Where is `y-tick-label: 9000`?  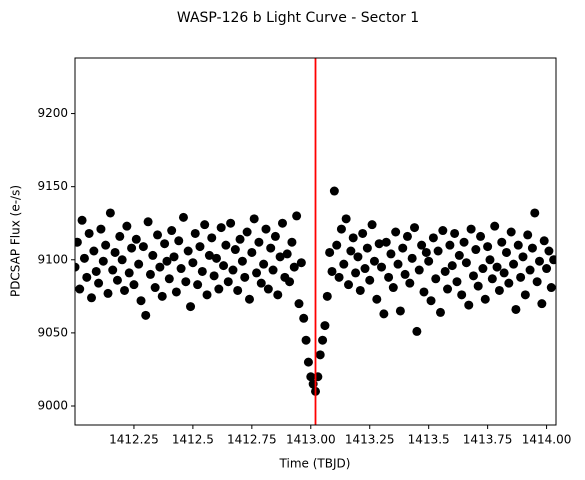
y-tick-label: 9000 is located at coordinates (52, 405).